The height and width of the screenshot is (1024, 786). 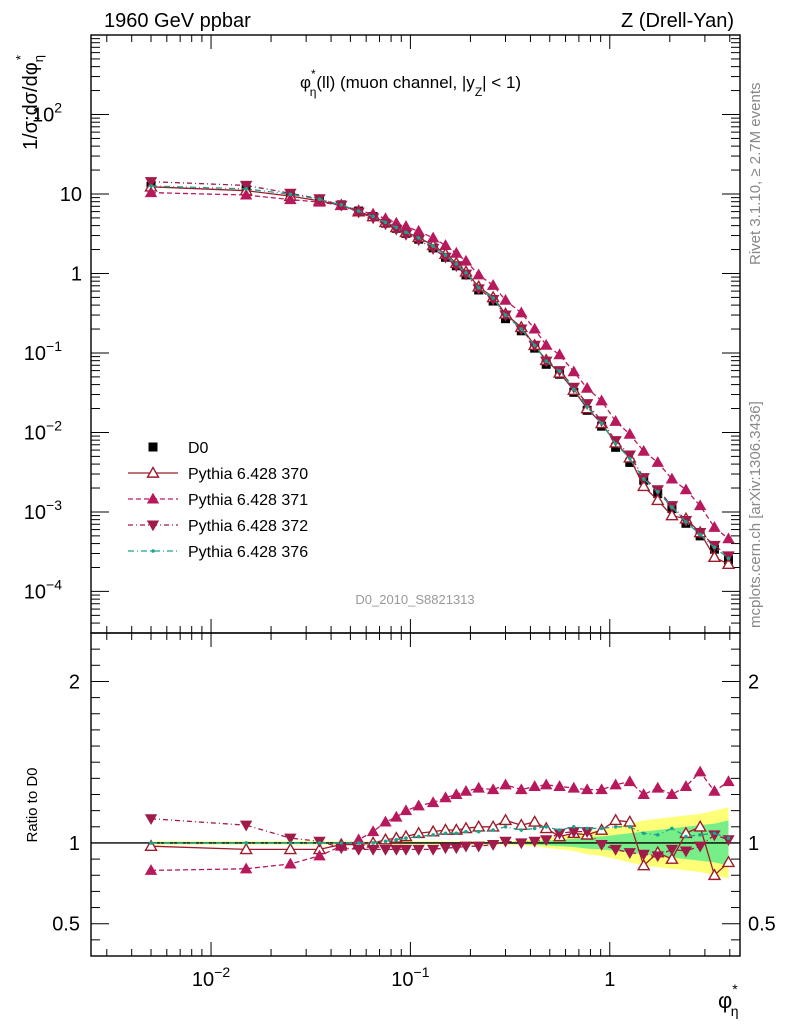 What do you see at coordinates (54, 425) in the screenshot?
I see `main-y-tick-label-exp: −2` at bounding box center [54, 425].